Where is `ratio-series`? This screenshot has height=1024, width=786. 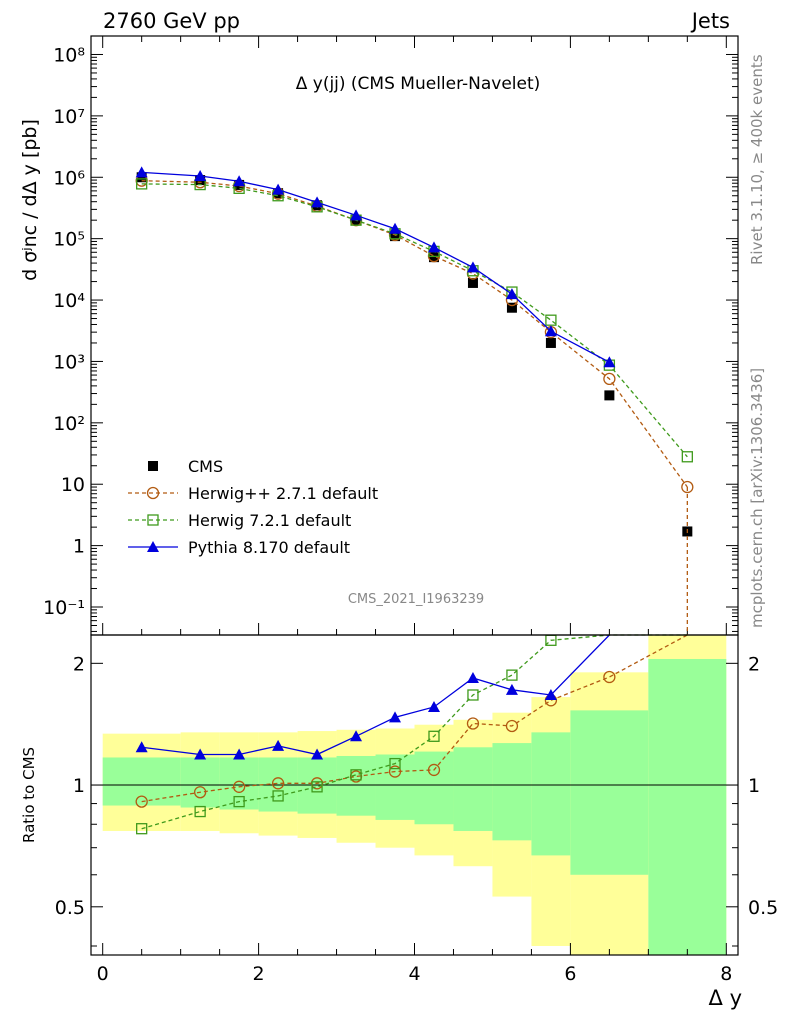
ratio-series is located at coordinates (411, 734).